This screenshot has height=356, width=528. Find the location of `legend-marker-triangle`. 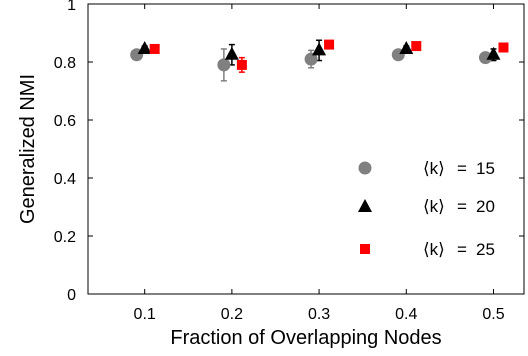

legend-marker-triangle is located at coordinates (365, 205).